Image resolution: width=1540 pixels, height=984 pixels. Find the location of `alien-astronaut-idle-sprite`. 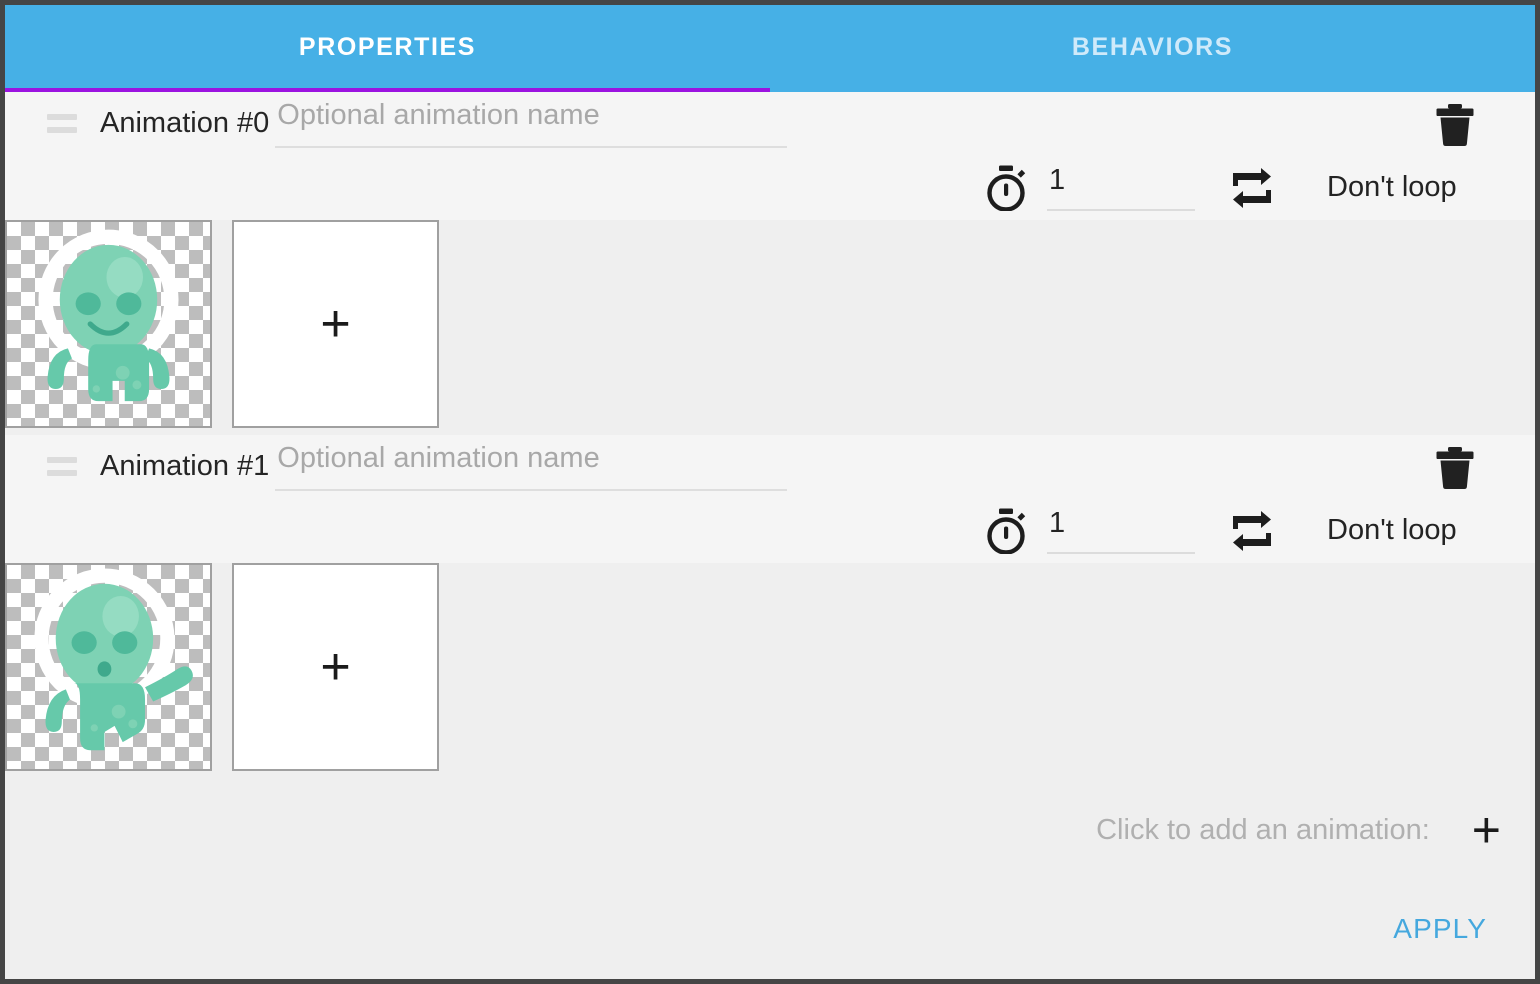

alien-astronaut-idle-sprite is located at coordinates (108, 315).